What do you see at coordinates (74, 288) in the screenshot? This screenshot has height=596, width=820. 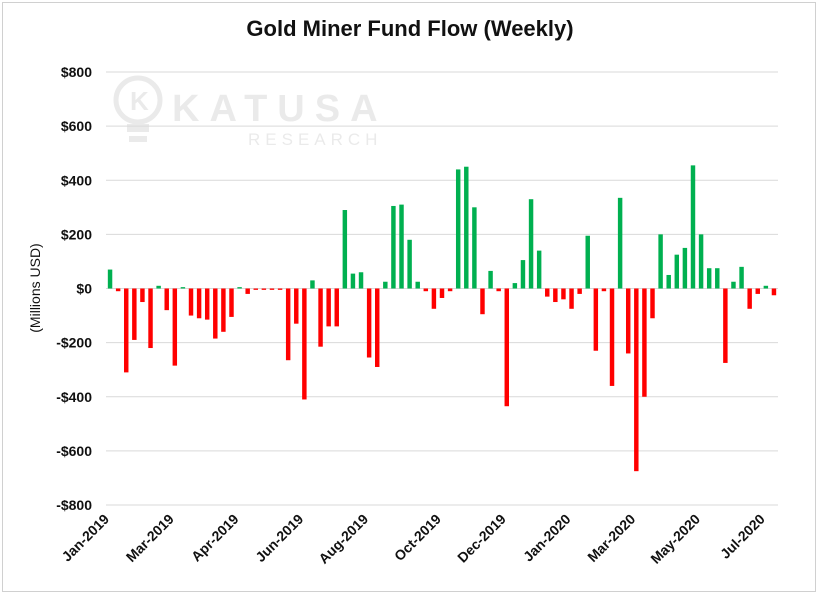 I see `y-tick-labels: $800 $600 $400 $200 $0 -$200 -$400 -$600 -$800` at bounding box center [74, 288].